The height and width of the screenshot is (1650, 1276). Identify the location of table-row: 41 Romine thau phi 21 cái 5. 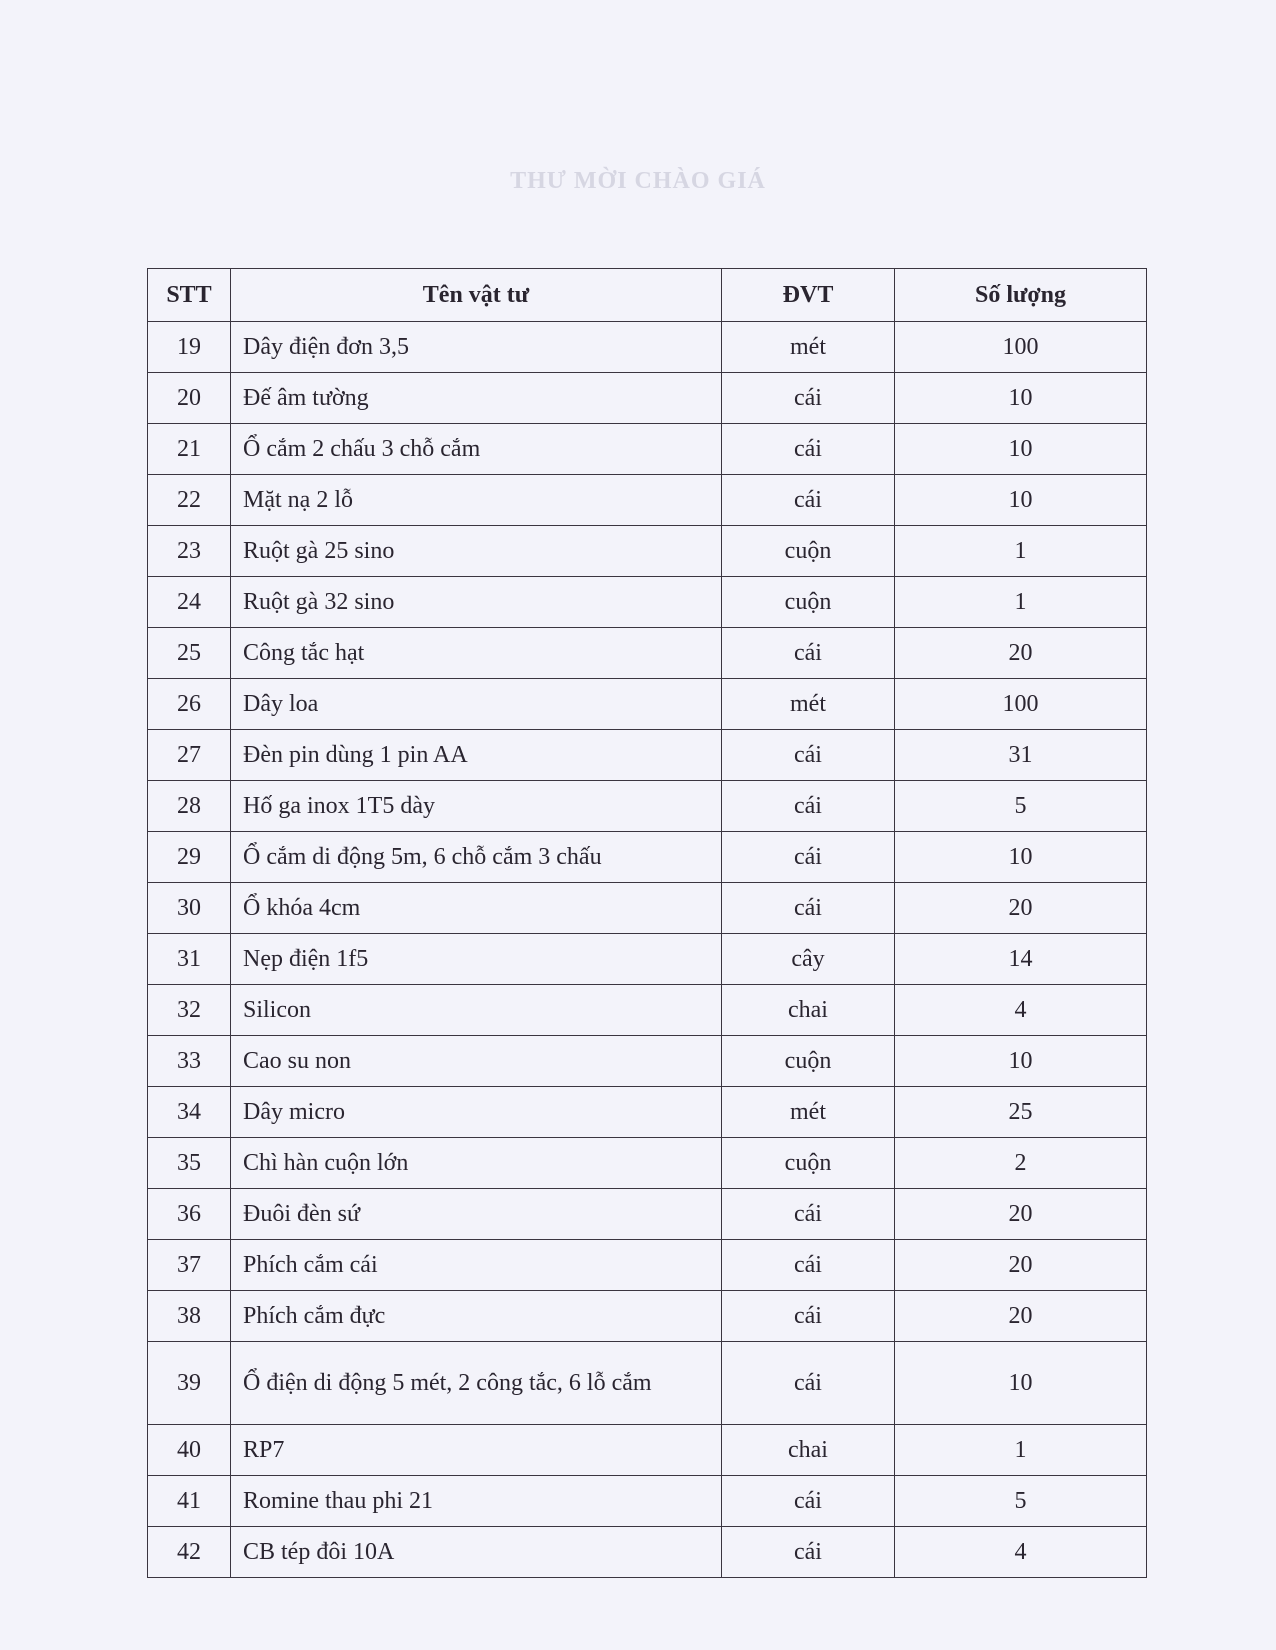
(647, 1501).